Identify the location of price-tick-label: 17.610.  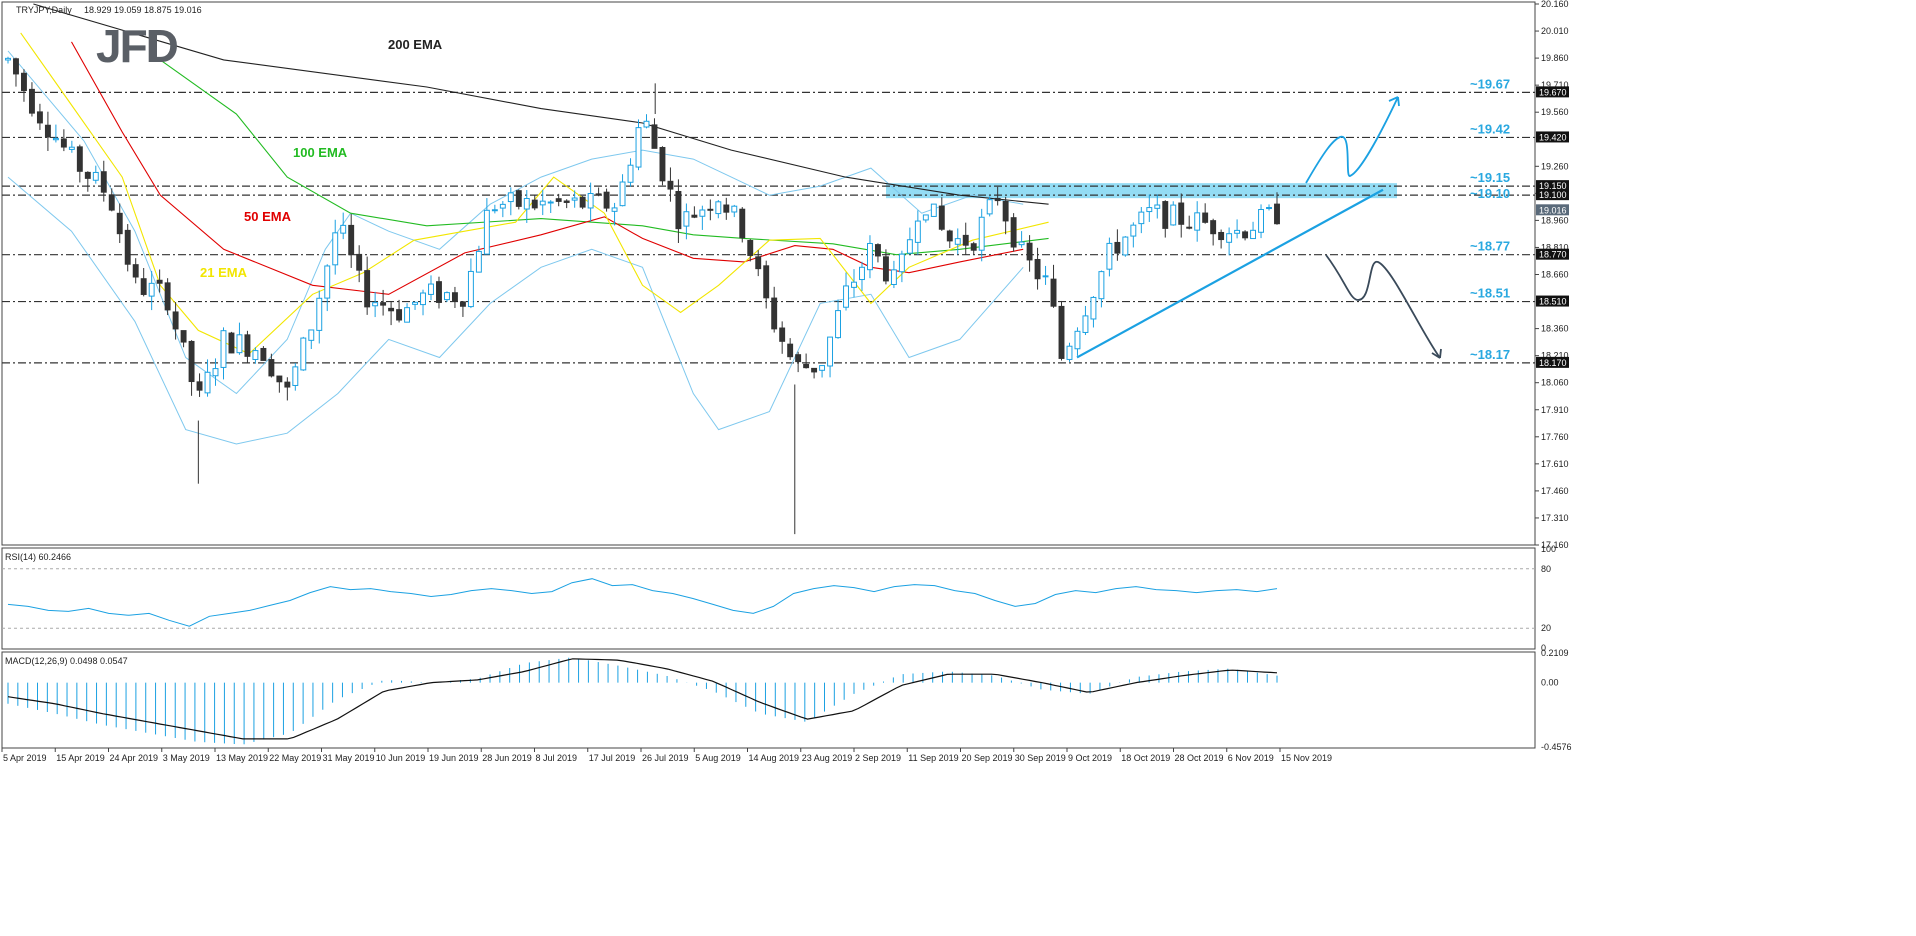
(1555, 464).